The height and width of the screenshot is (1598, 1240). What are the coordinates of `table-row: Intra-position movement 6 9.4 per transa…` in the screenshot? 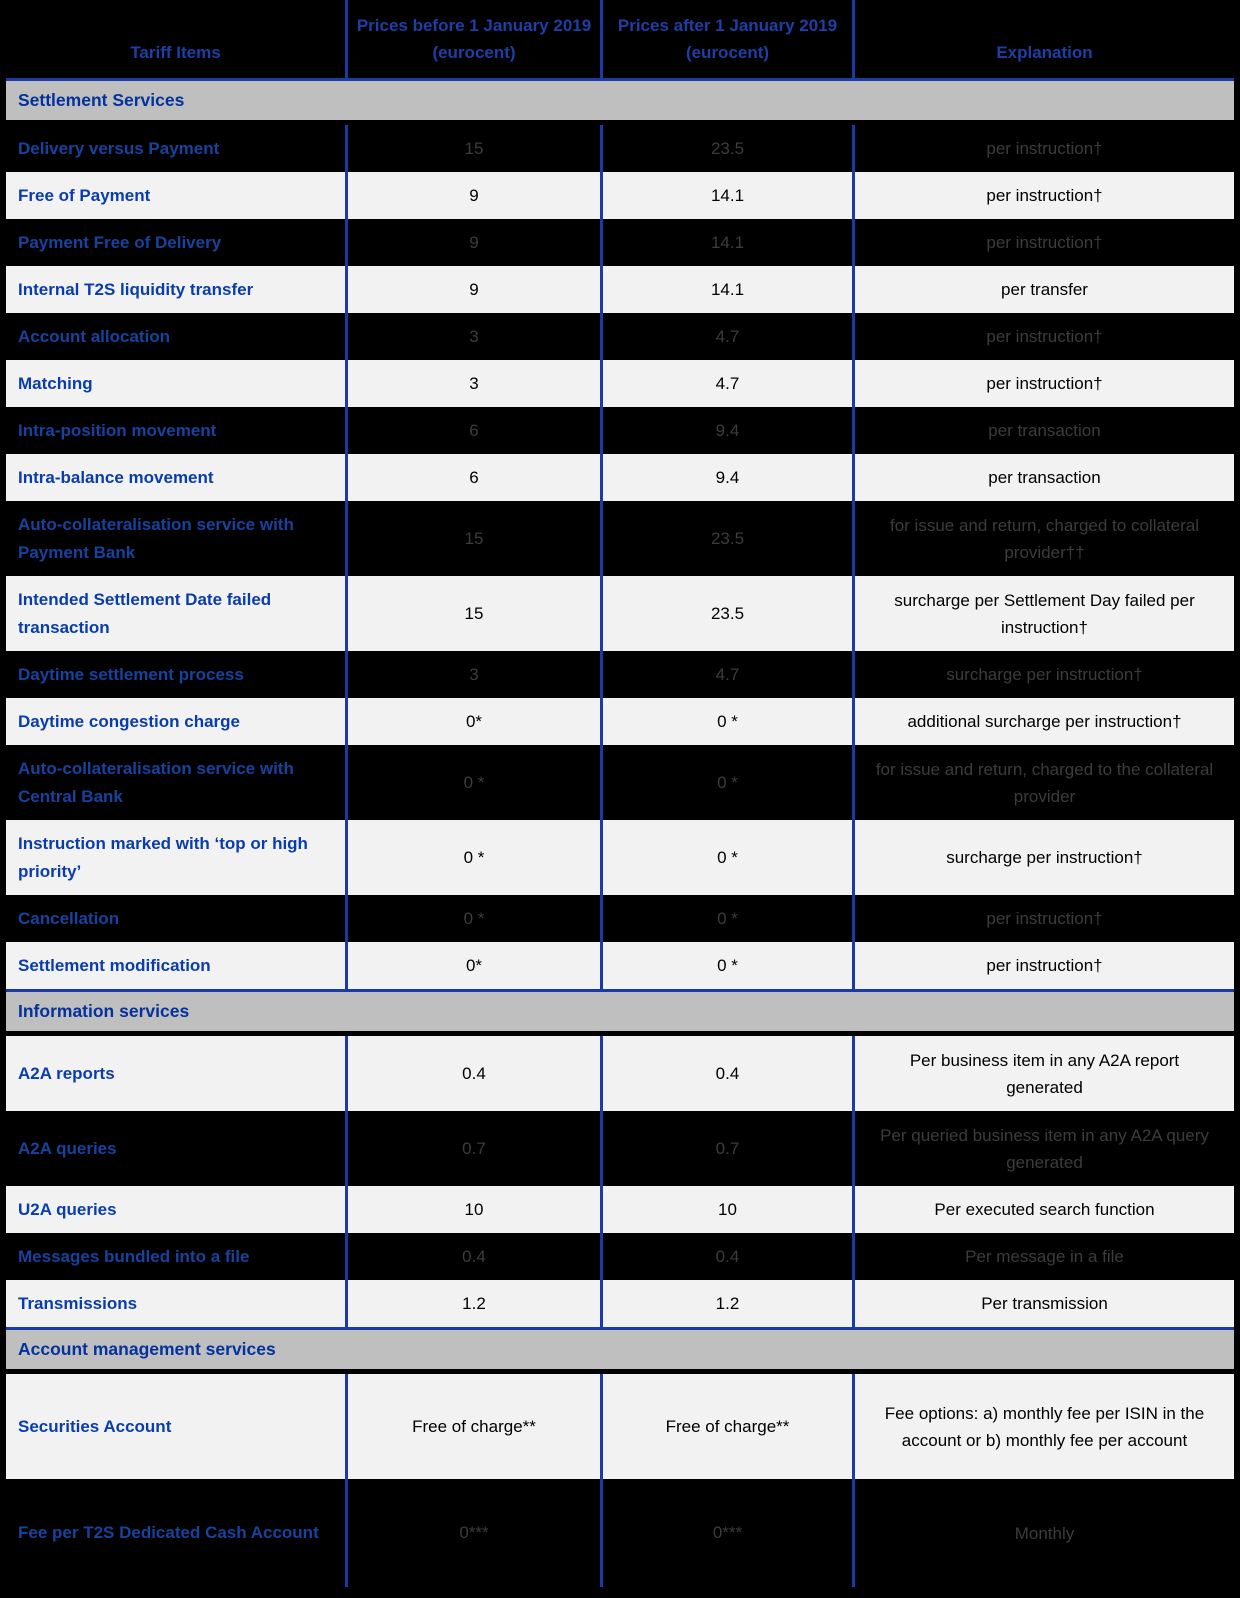 It's located at (620, 430).